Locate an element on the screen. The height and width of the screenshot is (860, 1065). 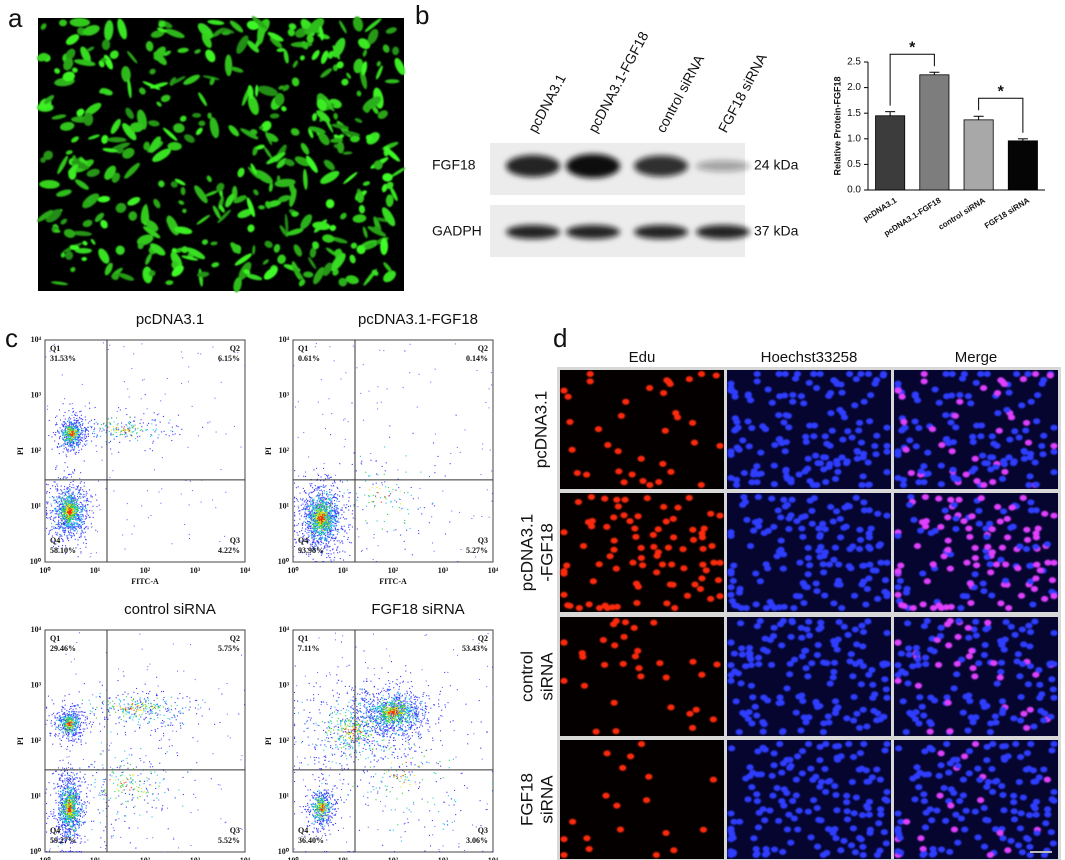
y-tick-label: 10⁴ is located at coordinates (36, 339).